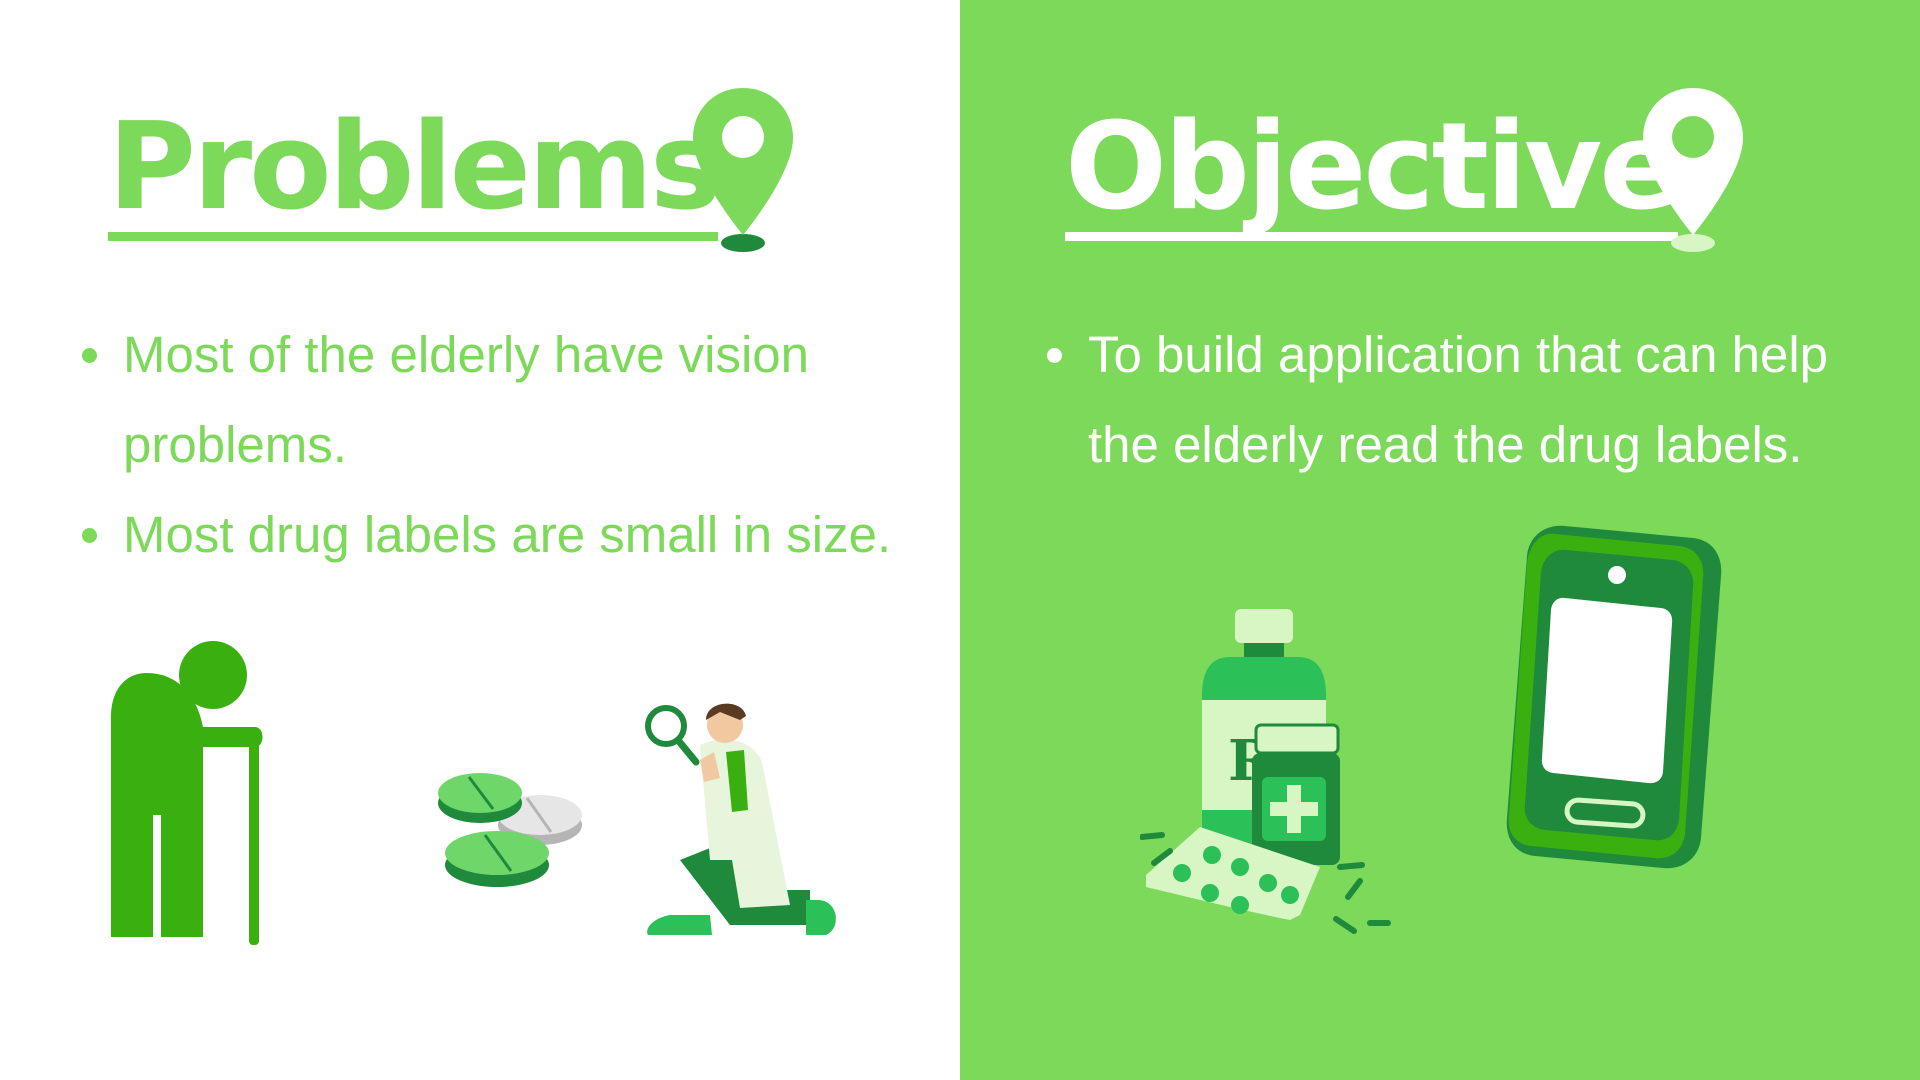 The image size is (1920, 1080). I want to click on pills-icon, so click(510, 830).